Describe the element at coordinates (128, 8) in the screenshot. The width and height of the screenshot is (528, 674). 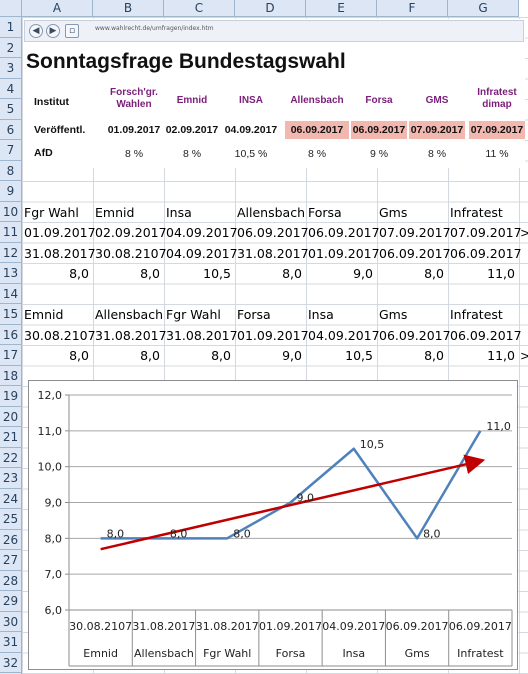
I see `column-header-b: B` at that location.